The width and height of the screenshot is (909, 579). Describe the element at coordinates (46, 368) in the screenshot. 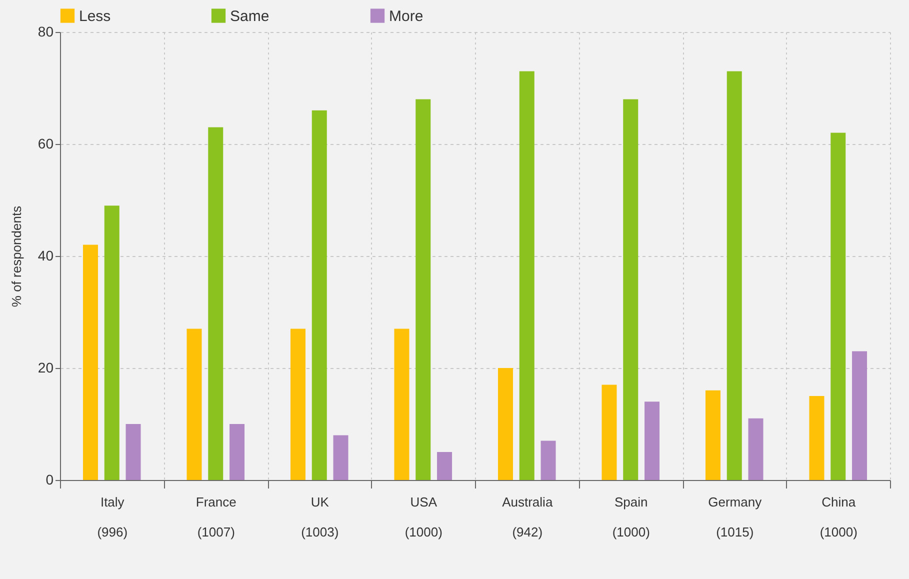

I see `y-tick-label: 20` at that location.